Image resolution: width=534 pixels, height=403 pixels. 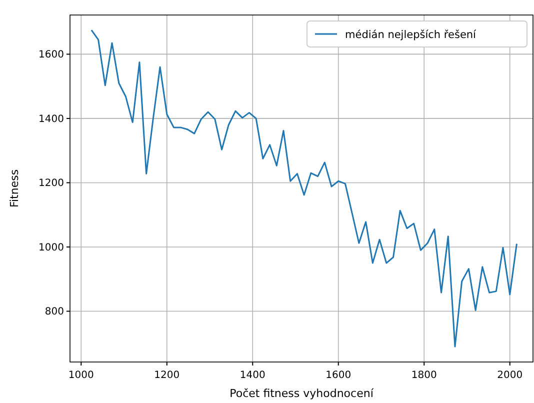 I want to click on y-tick-label: 800, so click(x=54, y=312).